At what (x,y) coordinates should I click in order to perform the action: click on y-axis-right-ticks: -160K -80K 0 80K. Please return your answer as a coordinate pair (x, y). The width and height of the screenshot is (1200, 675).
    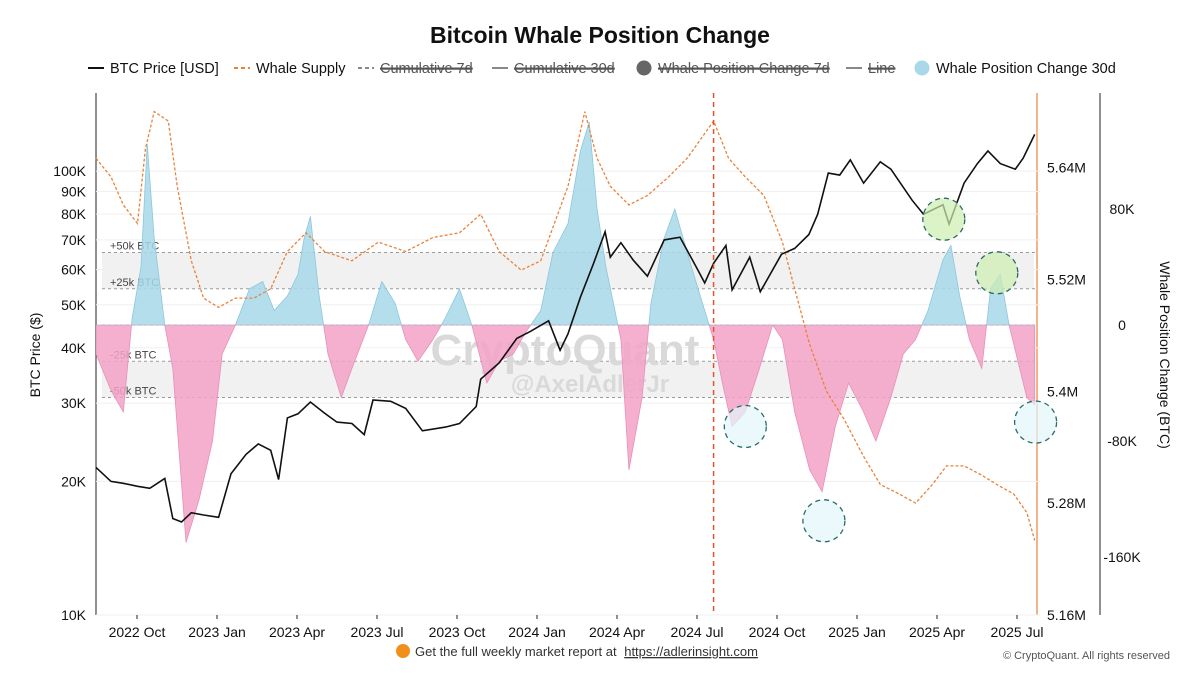
    Looking at the image, I should click on (1122, 383).